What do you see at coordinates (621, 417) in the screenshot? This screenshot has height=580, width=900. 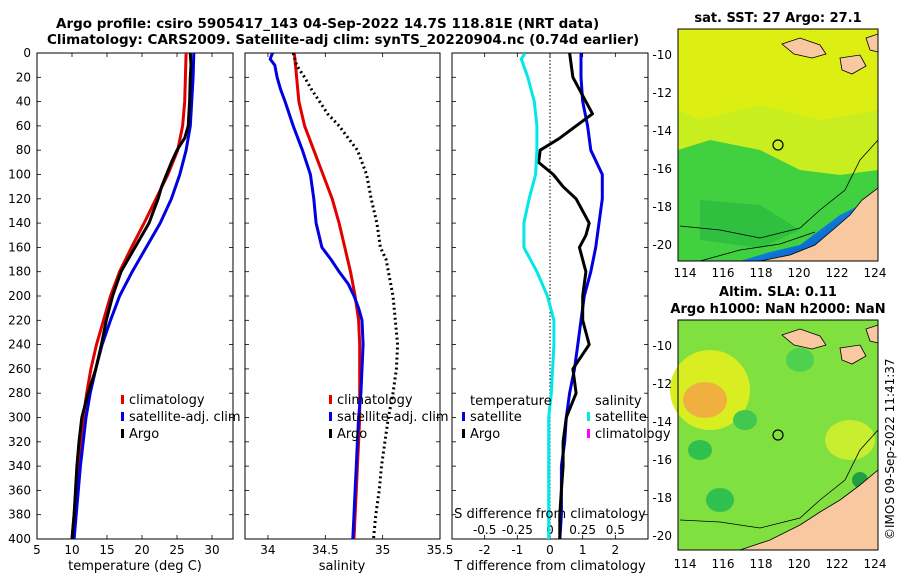 I see `legend-label-s-satellite: satellite` at bounding box center [621, 417].